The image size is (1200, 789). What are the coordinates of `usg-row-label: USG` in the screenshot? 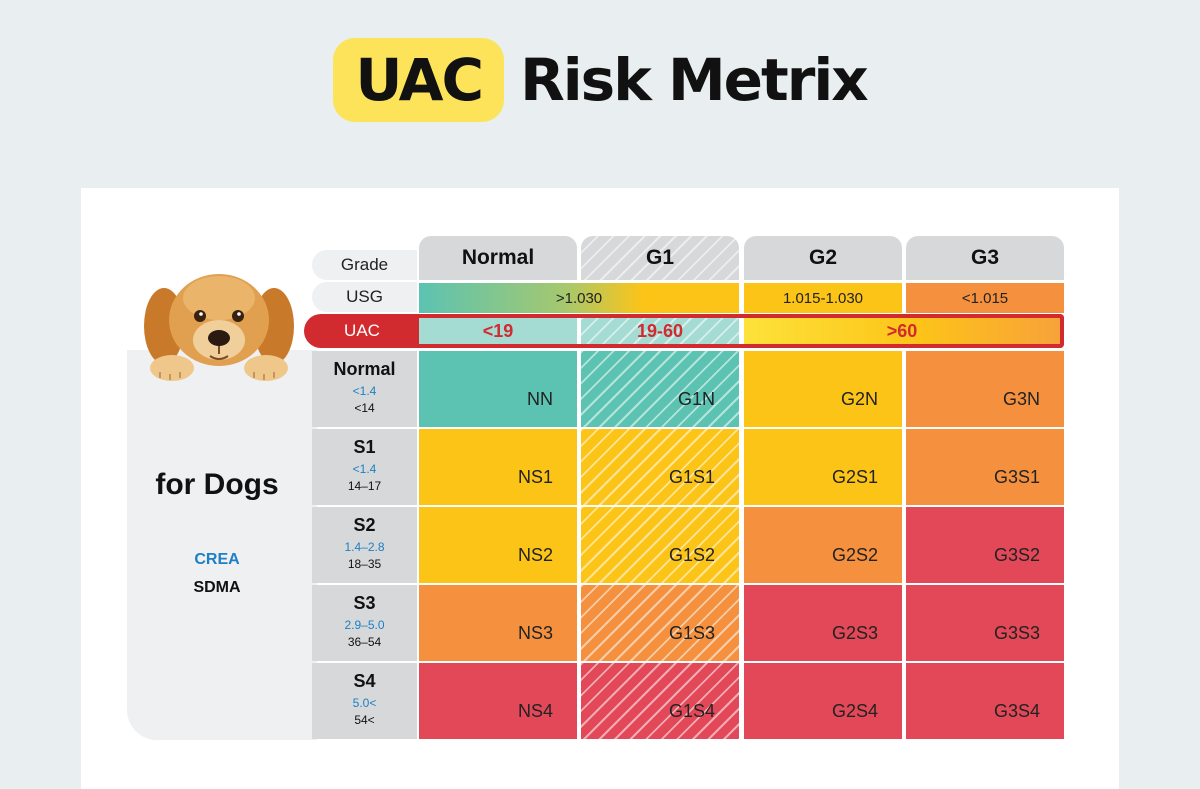 It's located at (364, 297).